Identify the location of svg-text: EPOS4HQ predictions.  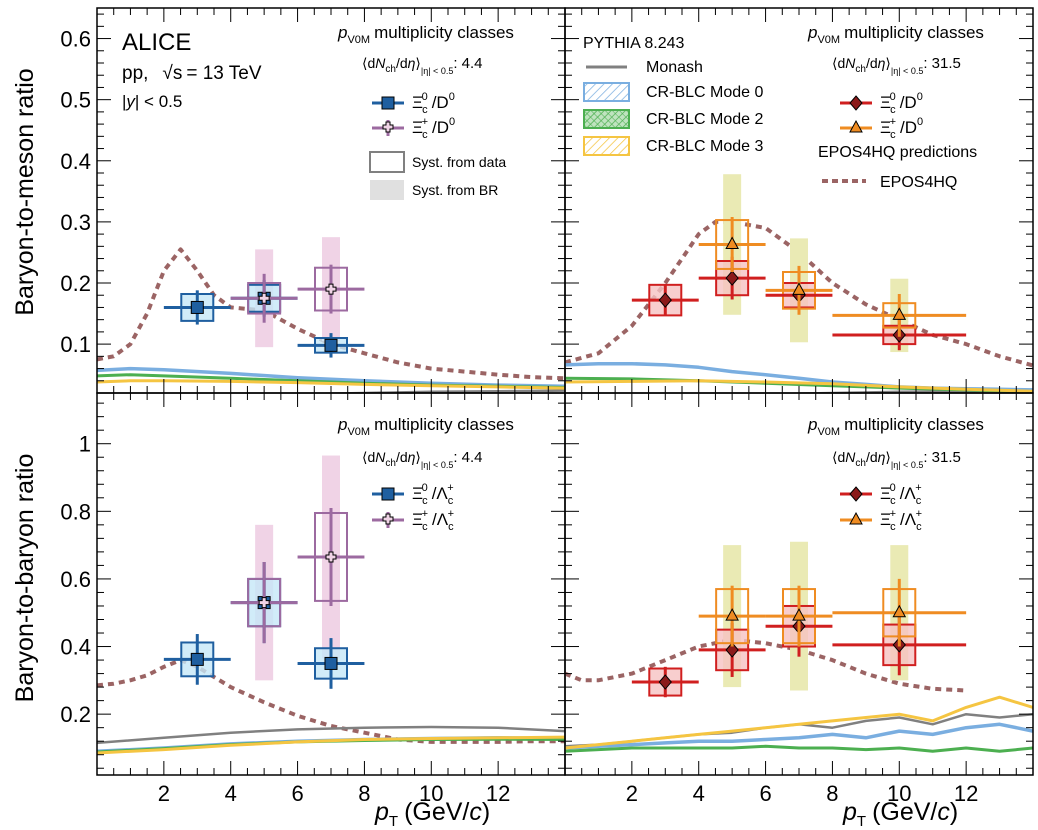
(897, 152).